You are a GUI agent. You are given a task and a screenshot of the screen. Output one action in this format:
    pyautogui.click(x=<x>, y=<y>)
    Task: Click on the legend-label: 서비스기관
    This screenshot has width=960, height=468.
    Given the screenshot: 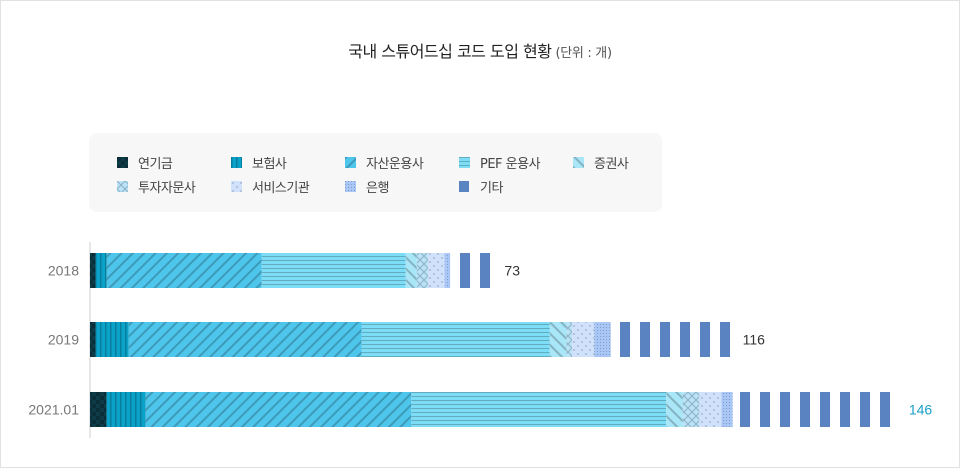 What is the action you would take?
    pyautogui.click(x=281, y=188)
    